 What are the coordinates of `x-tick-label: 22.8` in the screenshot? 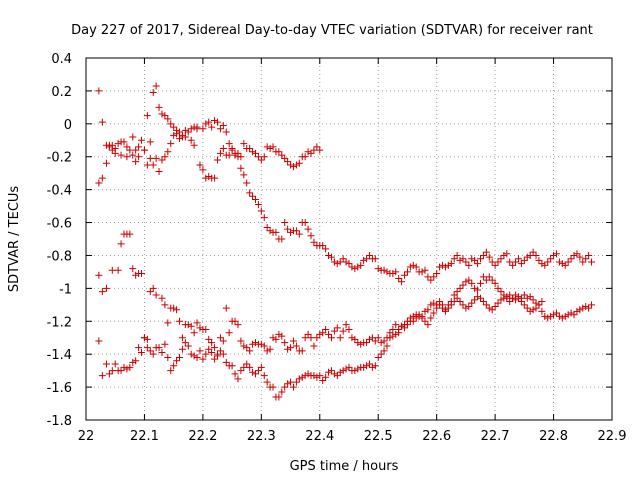 It's located at (553, 436).